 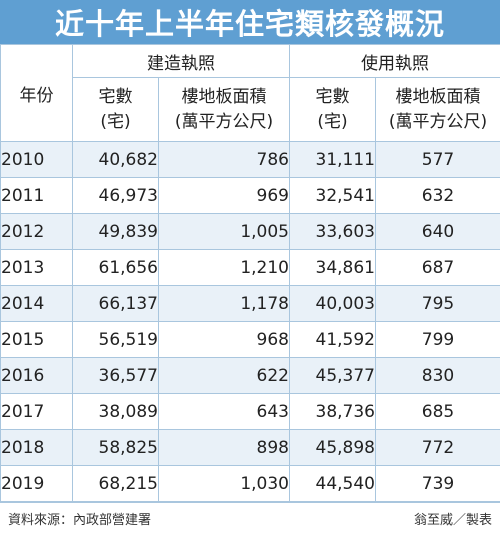 I want to click on table-row: 2019 68,215 1,030 44,540 739, so click(x=250, y=483).